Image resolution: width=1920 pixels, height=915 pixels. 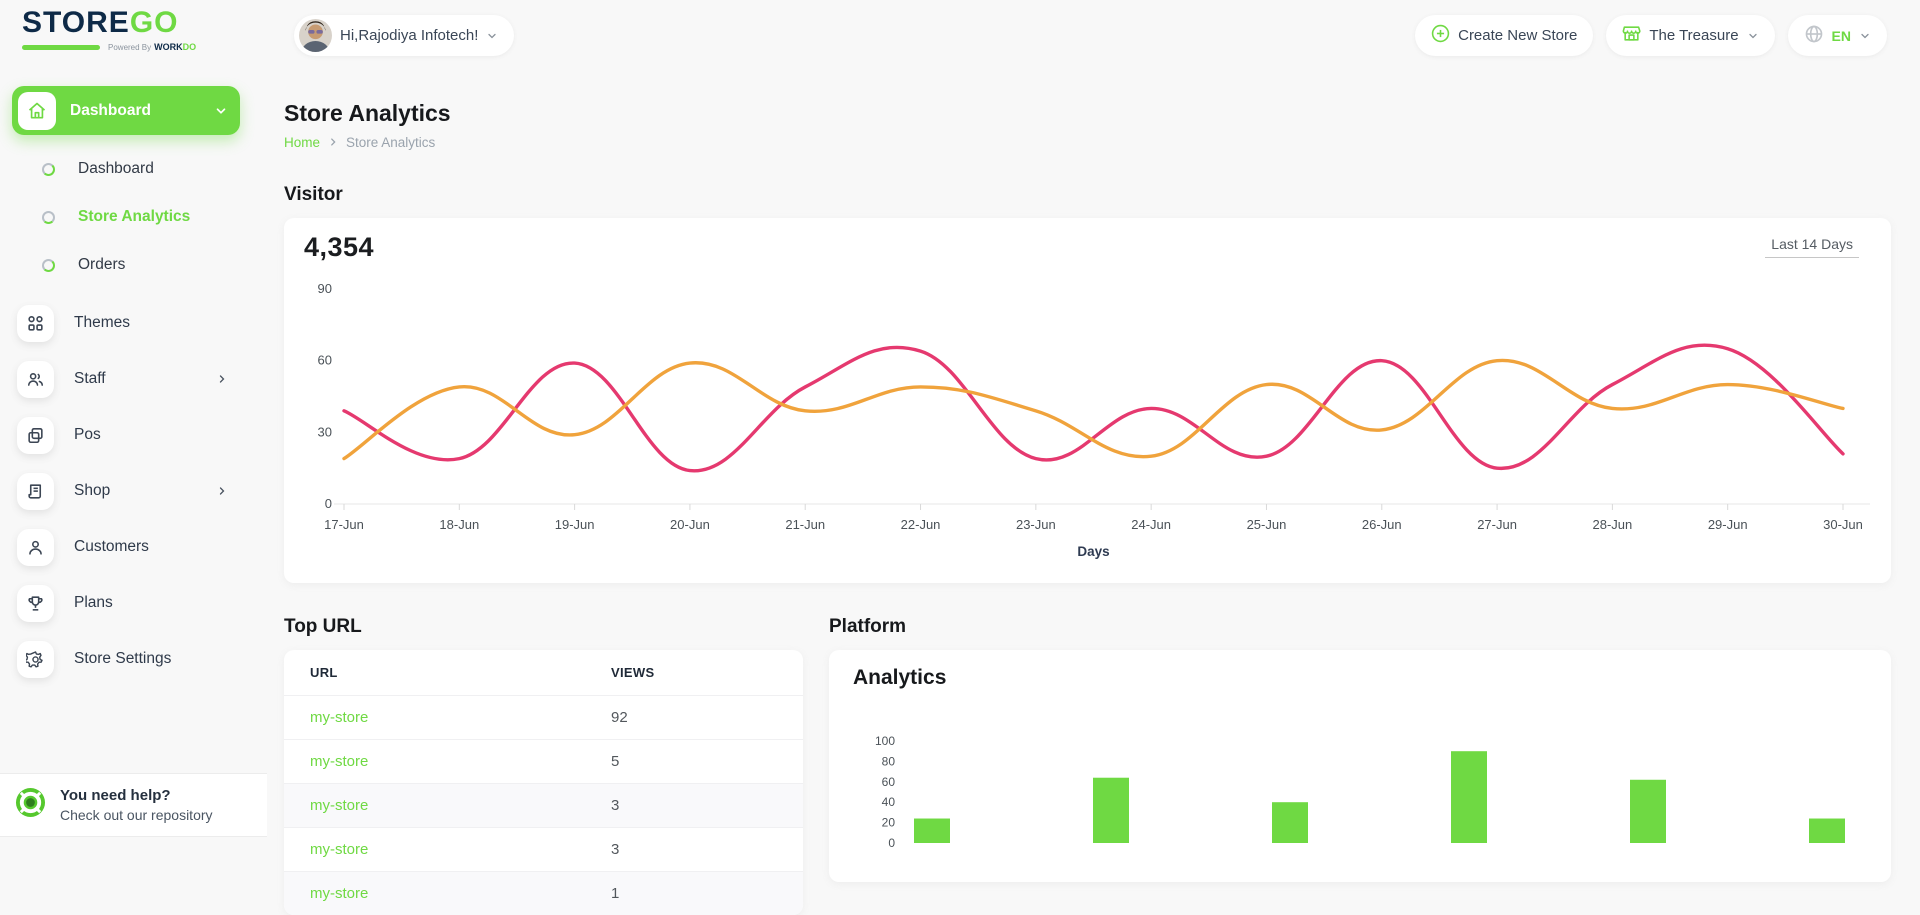 I want to click on sidebar-item-dashboard: Dashboard, so click(x=126, y=169).